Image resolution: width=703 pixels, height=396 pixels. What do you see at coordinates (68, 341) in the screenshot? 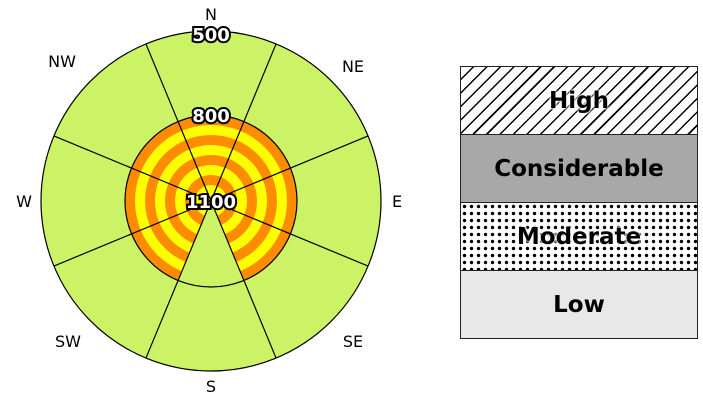
I see `label-southwest: SW` at bounding box center [68, 341].